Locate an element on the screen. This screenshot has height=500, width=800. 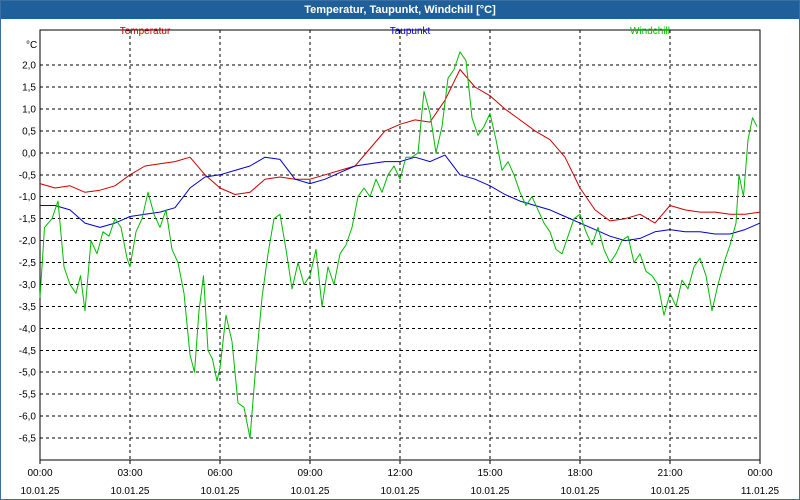
y-tick-label: -2,0 is located at coordinates (28, 241).